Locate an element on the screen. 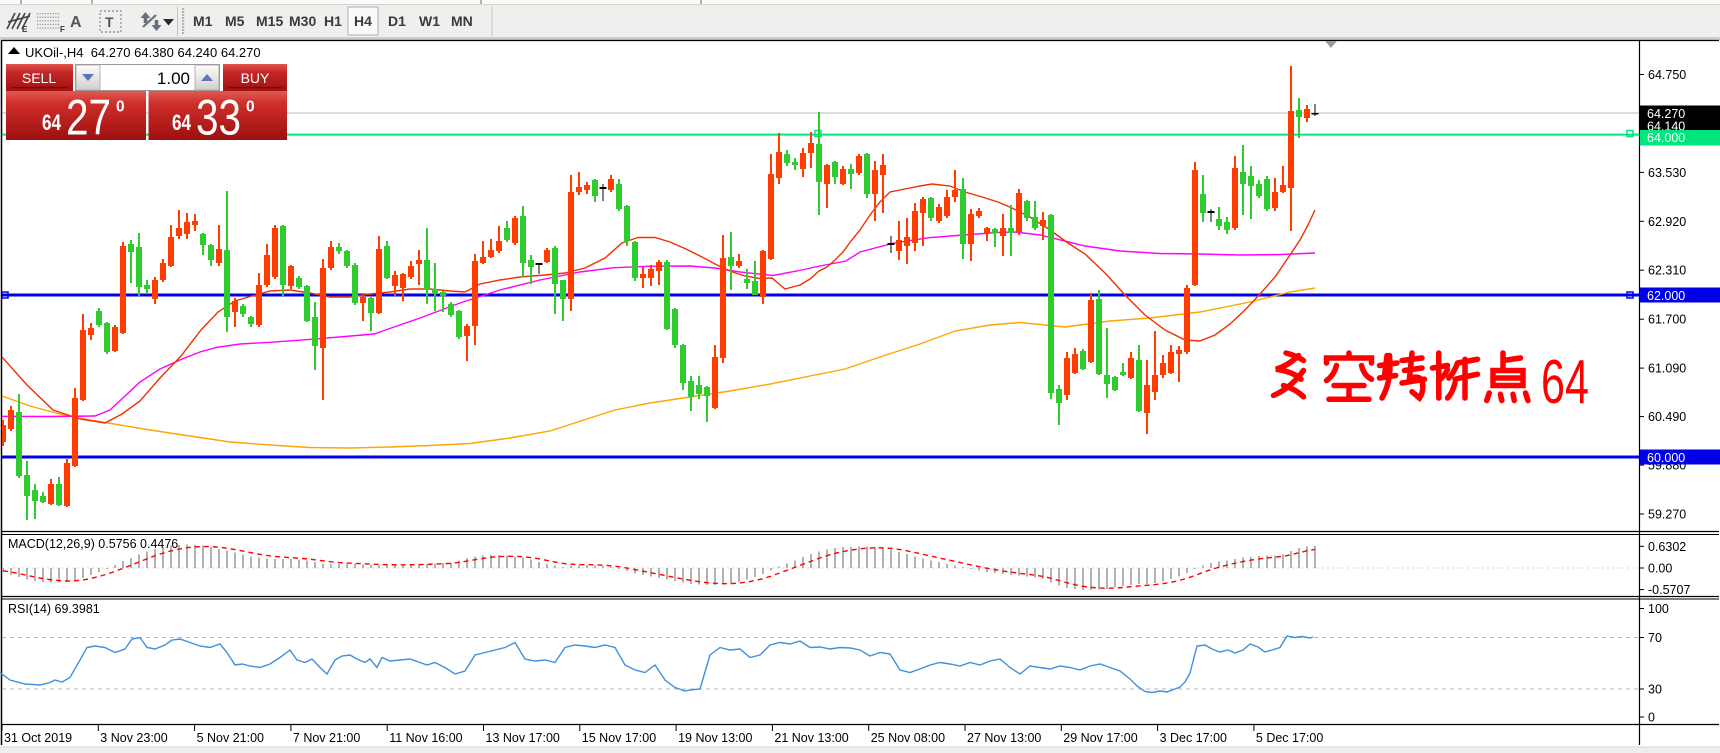  svg-text: 11 Nov 16:00 is located at coordinates (425, 738).